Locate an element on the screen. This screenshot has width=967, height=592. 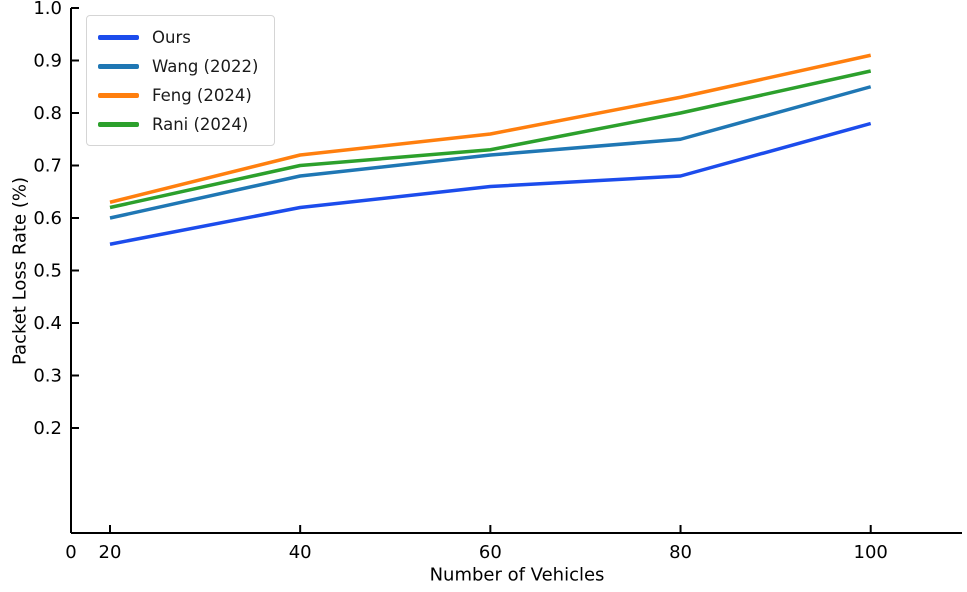
x-tick-label: 0 is located at coordinates (70, 552).